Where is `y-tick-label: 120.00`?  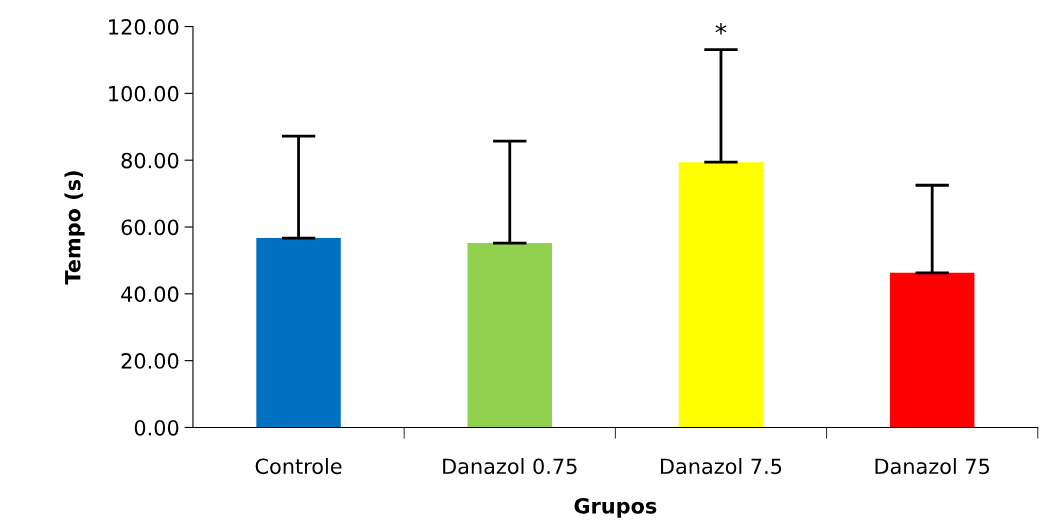
y-tick-label: 120.00 is located at coordinates (144, 27).